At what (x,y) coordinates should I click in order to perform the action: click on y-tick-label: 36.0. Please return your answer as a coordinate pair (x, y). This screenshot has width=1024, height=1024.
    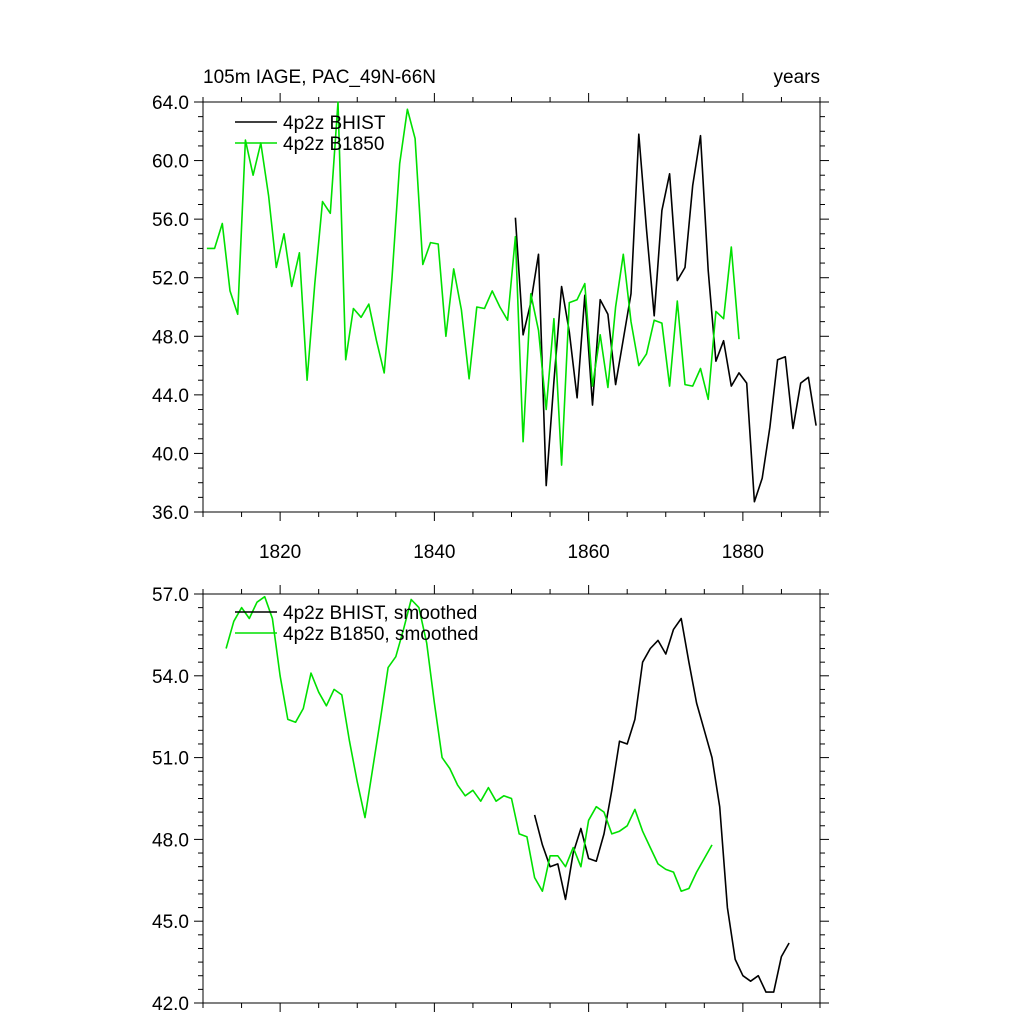
    Looking at the image, I should click on (170, 513).